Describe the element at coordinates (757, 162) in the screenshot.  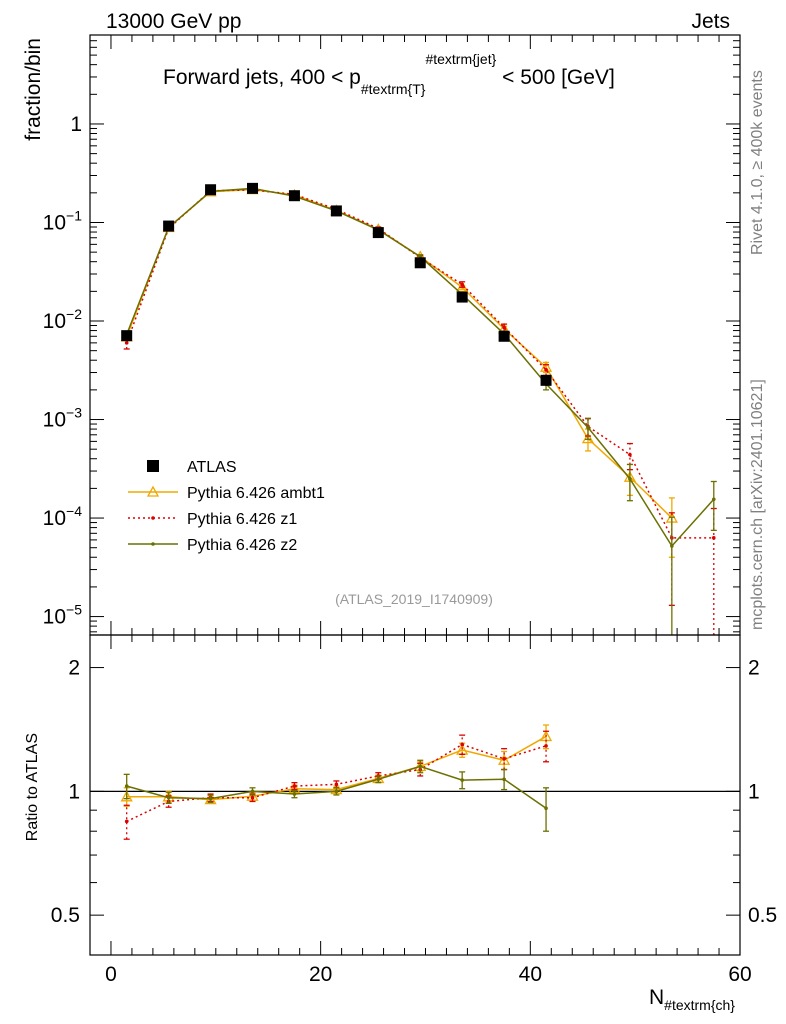
I see `rivet-version-label: Rivet 4.1.0, ≥ 400k events` at that location.